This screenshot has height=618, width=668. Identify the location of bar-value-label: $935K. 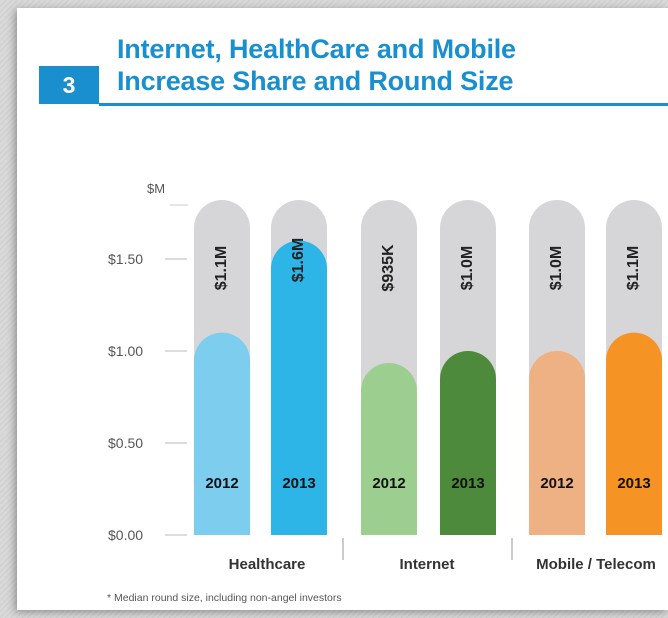
(388, 268).